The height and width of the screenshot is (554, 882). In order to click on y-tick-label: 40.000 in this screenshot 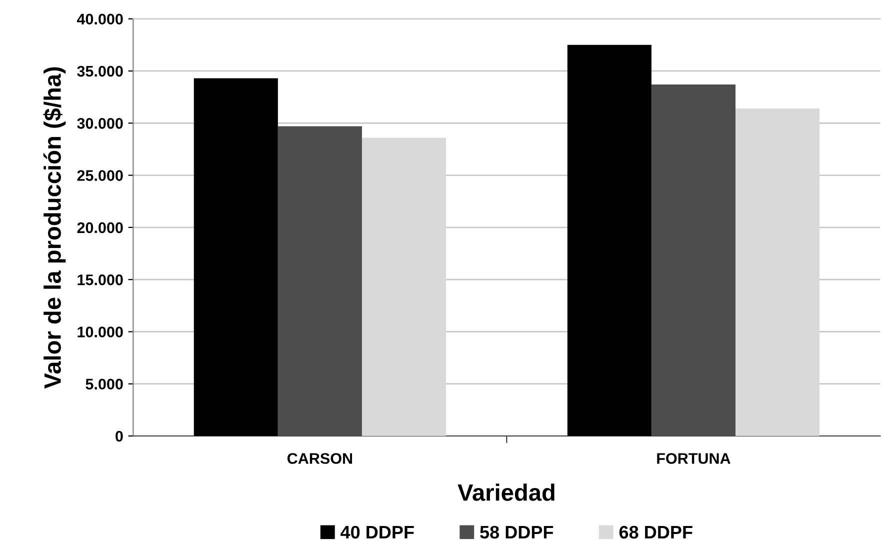, I will do `click(99, 19)`.